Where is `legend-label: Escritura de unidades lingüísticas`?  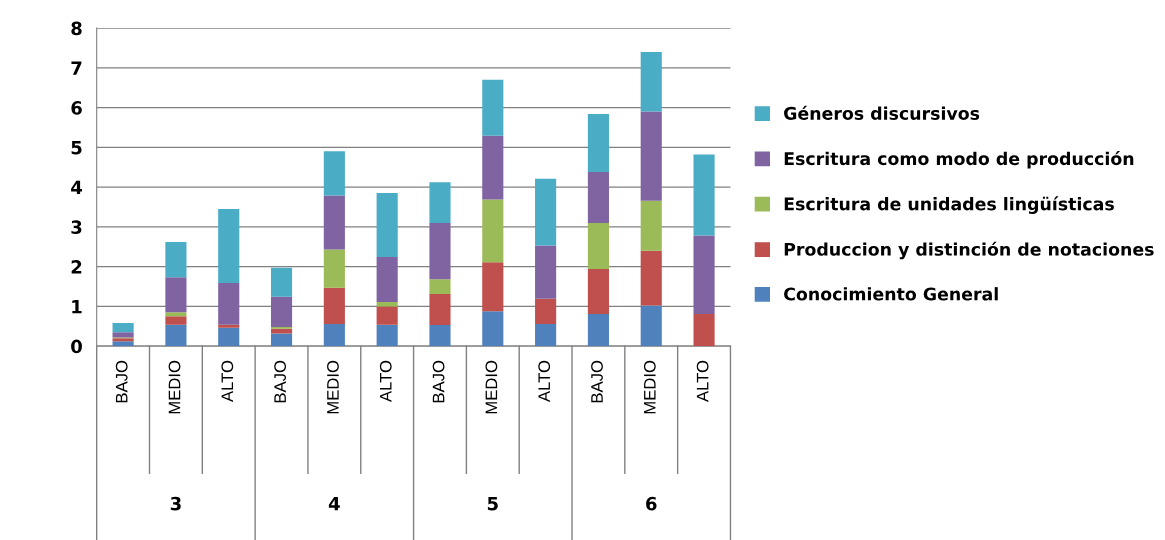
legend-label: Escritura de unidades lingüísticas is located at coordinates (949, 205).